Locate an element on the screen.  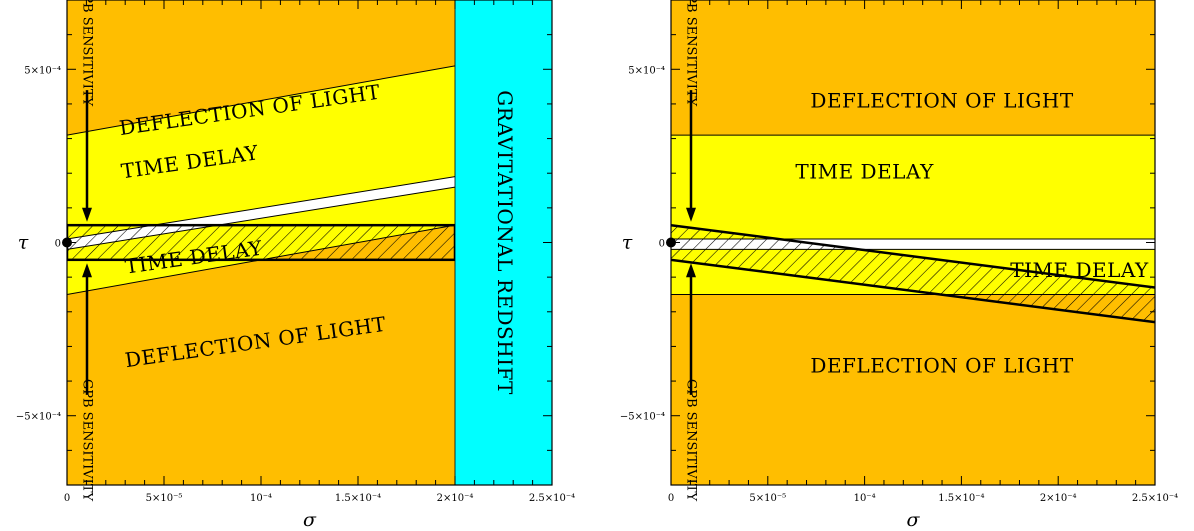
boundary-line is located at coordinates (261, 100).